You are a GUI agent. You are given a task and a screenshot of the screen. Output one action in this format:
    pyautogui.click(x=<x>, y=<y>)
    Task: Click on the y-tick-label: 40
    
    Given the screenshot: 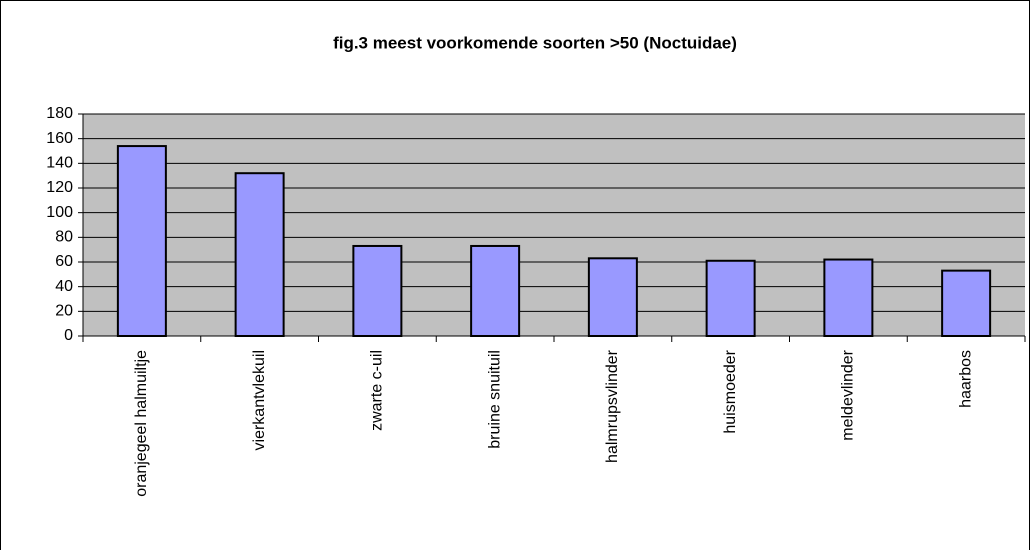 What is the action you would take?
    pyautogui.click(x=64, y=286)
    